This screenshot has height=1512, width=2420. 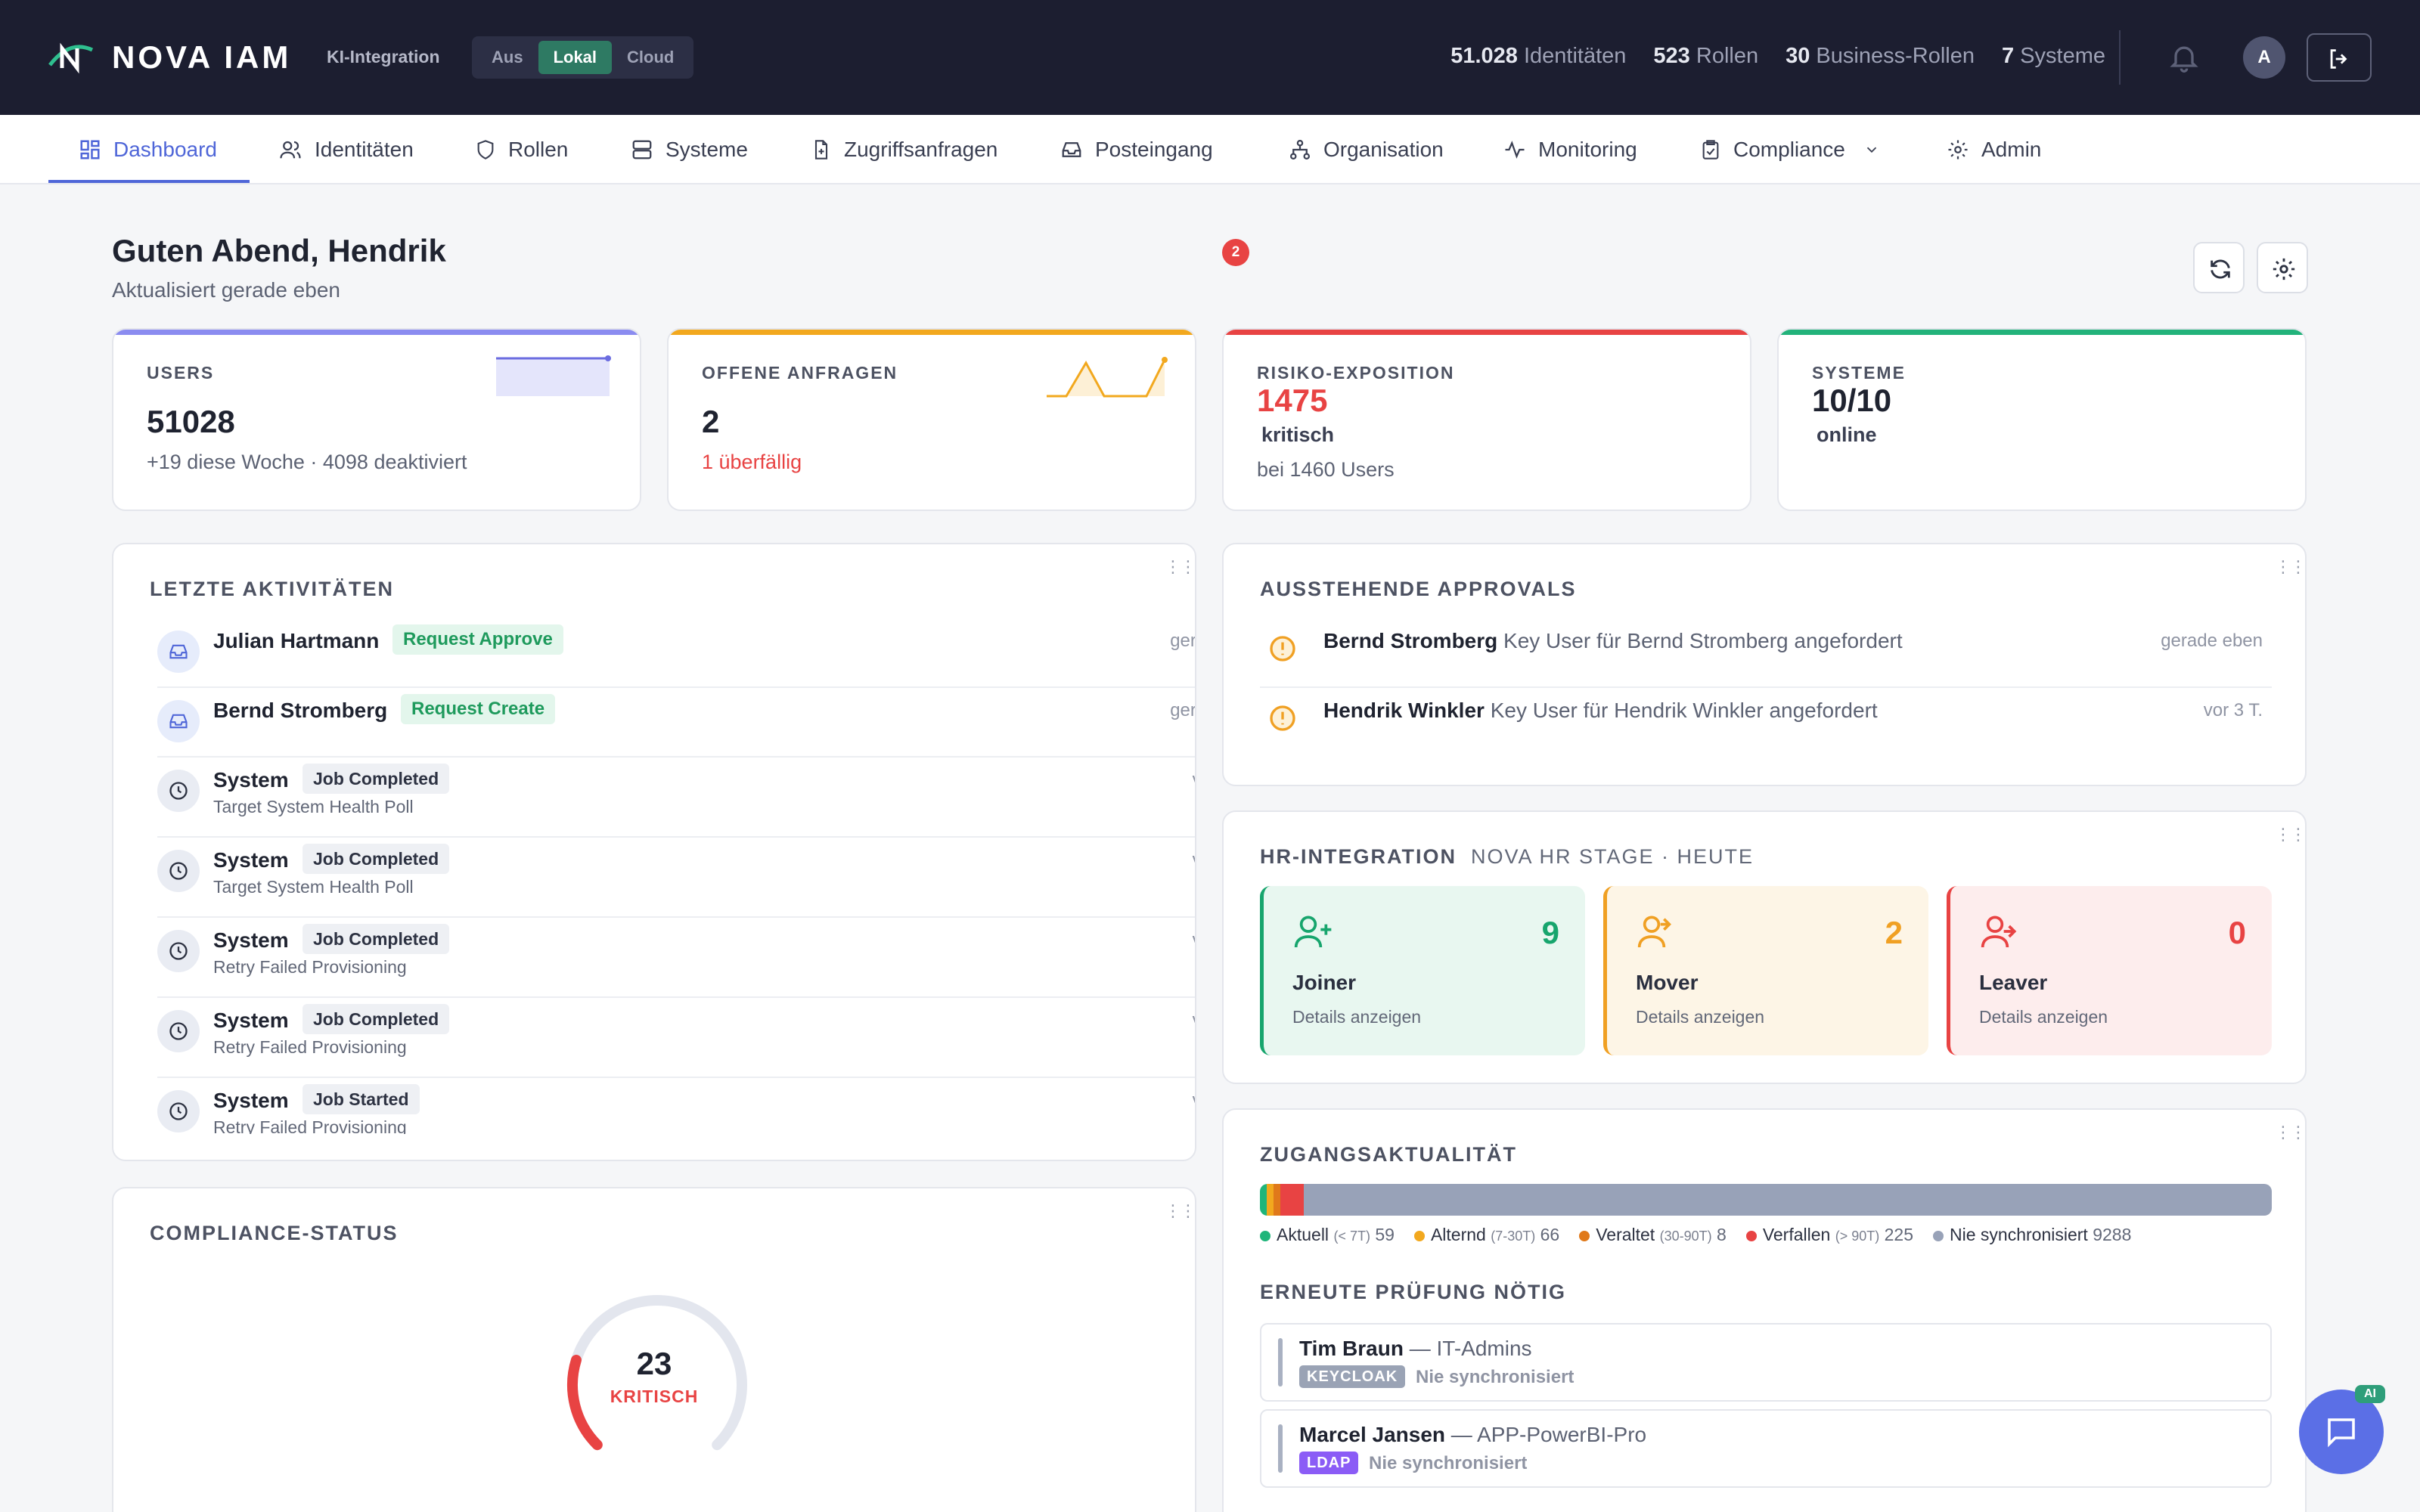 I want to click on inbox-badge: 2, so click(x=1235, y=253).